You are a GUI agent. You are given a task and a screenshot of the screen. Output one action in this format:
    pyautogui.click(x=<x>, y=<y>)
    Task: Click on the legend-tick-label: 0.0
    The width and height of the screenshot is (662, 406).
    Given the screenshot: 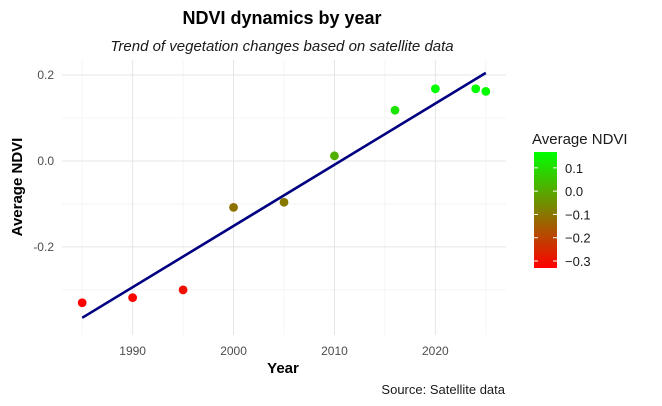 What is the action you would take?
    pyautogui.click(x=574, y=191)
    